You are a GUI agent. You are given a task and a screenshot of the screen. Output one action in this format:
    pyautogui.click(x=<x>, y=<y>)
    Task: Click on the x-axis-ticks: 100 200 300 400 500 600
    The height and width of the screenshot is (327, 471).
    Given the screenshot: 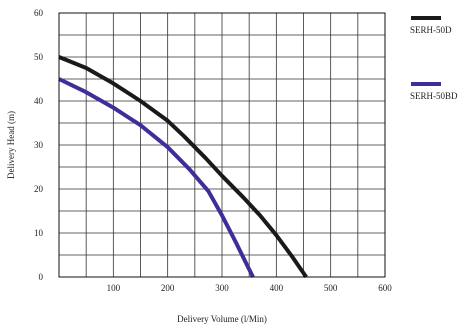 What is the action you would take?
    pyautogui.click(x=250, y=288)
    